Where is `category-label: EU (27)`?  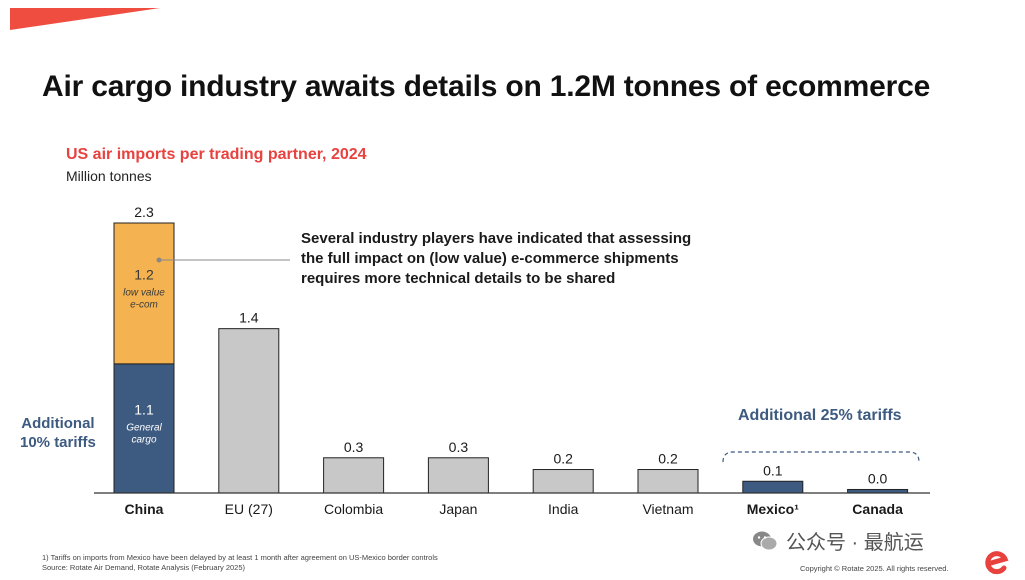 category-label: EU (27) is located at coordinates (249, 509).